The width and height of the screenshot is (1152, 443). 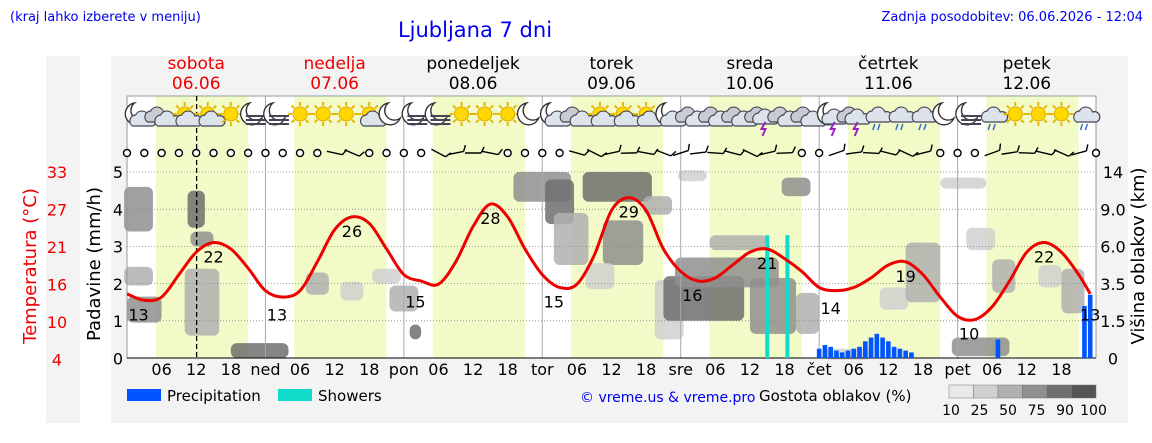 What do you see at coordinates (118, 284) in the screenshot?
I see `precipitation-tick-label: 2` at bounding box center [118, 284].